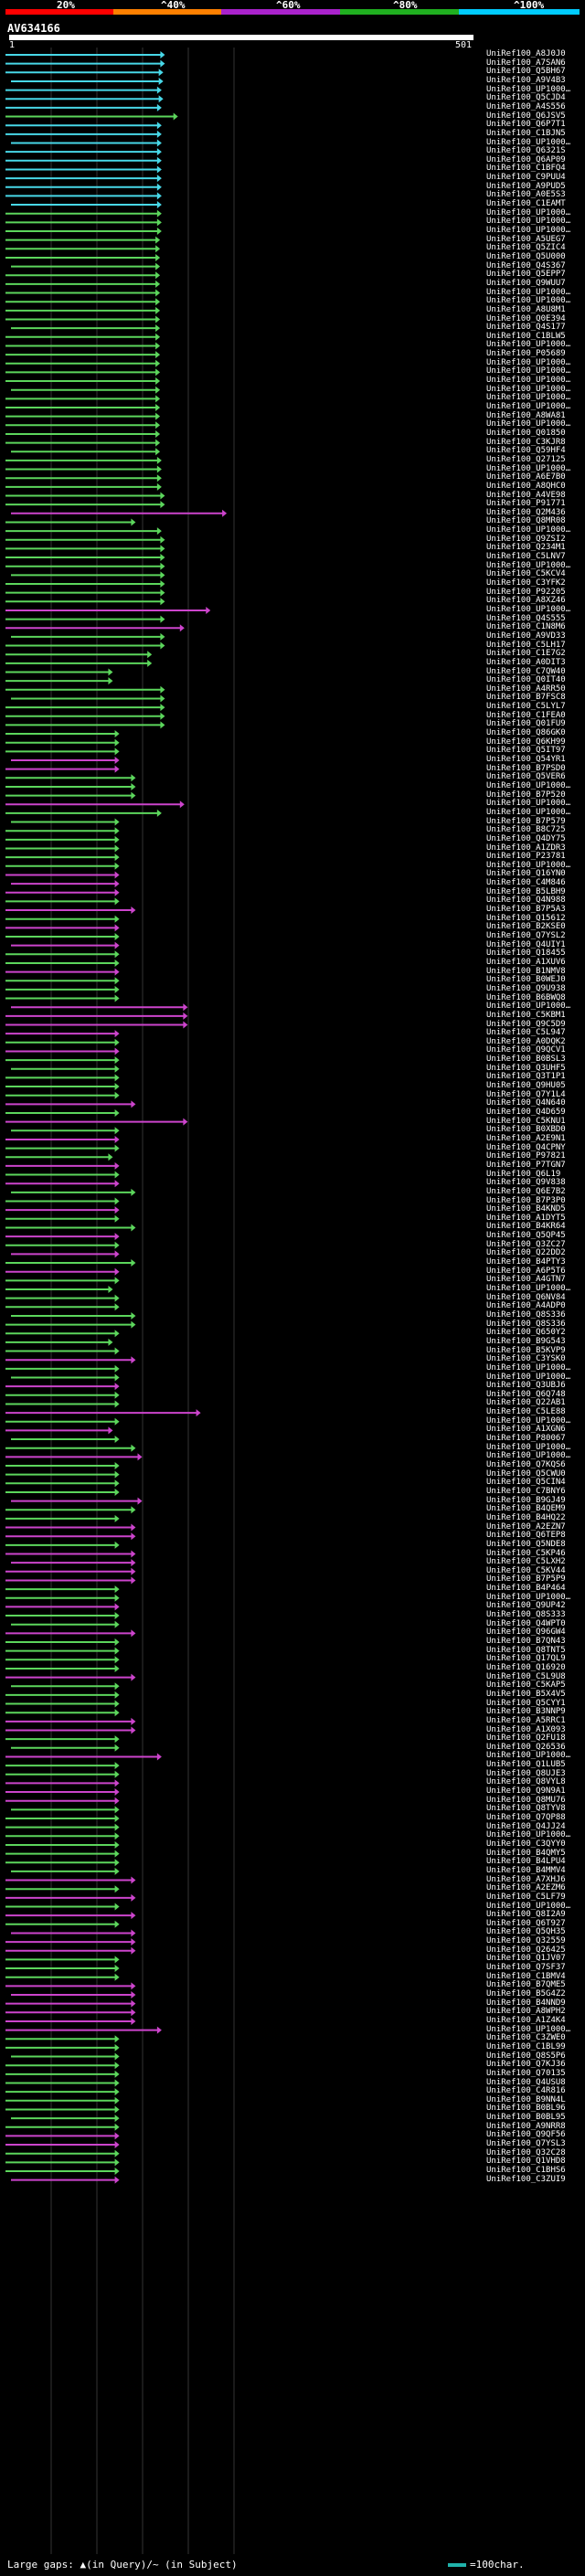 The width and height of the screenshot is (585, 2576). I want to click on hit-label: UniRef100_Q650Y2, so click(526, 1333).